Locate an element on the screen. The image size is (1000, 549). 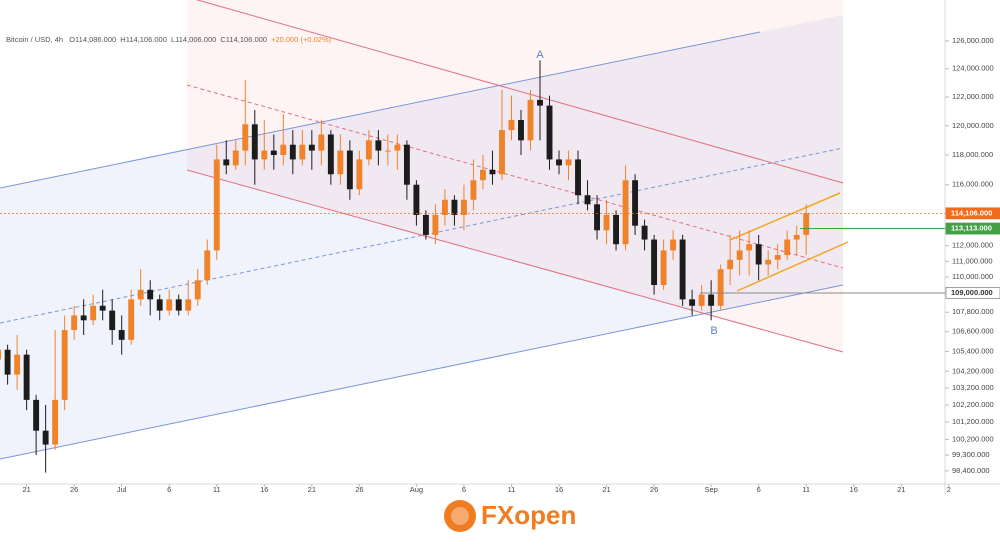
logo-icon is located at coordinates (460, 516).